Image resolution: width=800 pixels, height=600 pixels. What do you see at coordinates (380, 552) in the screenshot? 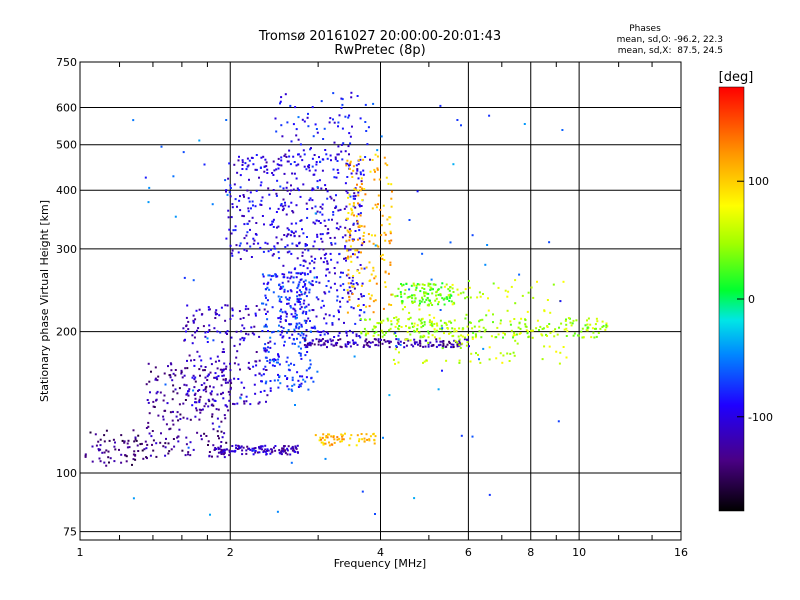
I see `x-tick-label: 4` at bounding box center [380, 552].